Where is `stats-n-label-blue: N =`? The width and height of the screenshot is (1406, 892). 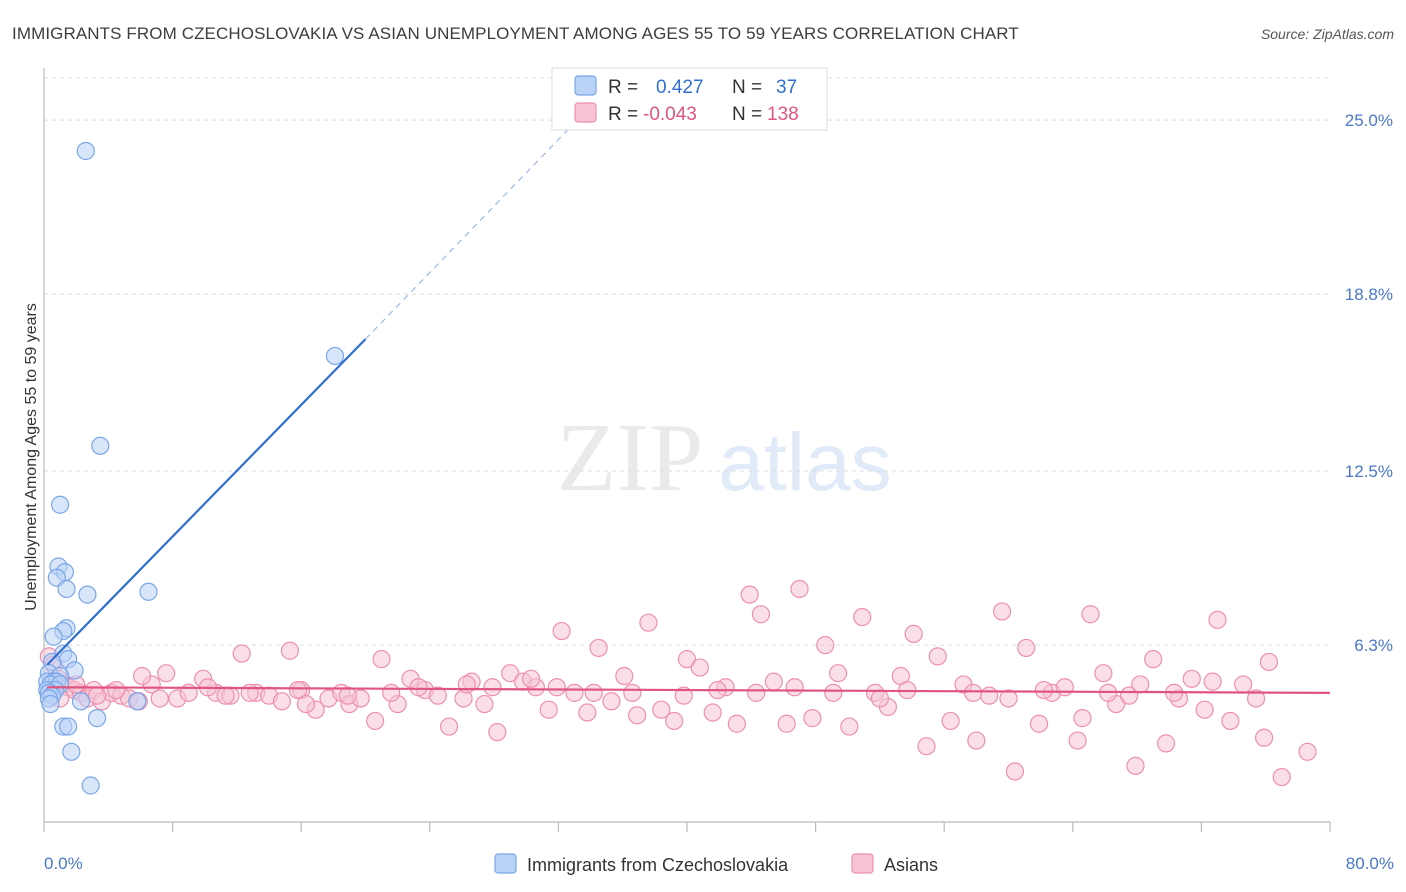 stats-n-label-blue: N = is located at coordinates (747, 87).